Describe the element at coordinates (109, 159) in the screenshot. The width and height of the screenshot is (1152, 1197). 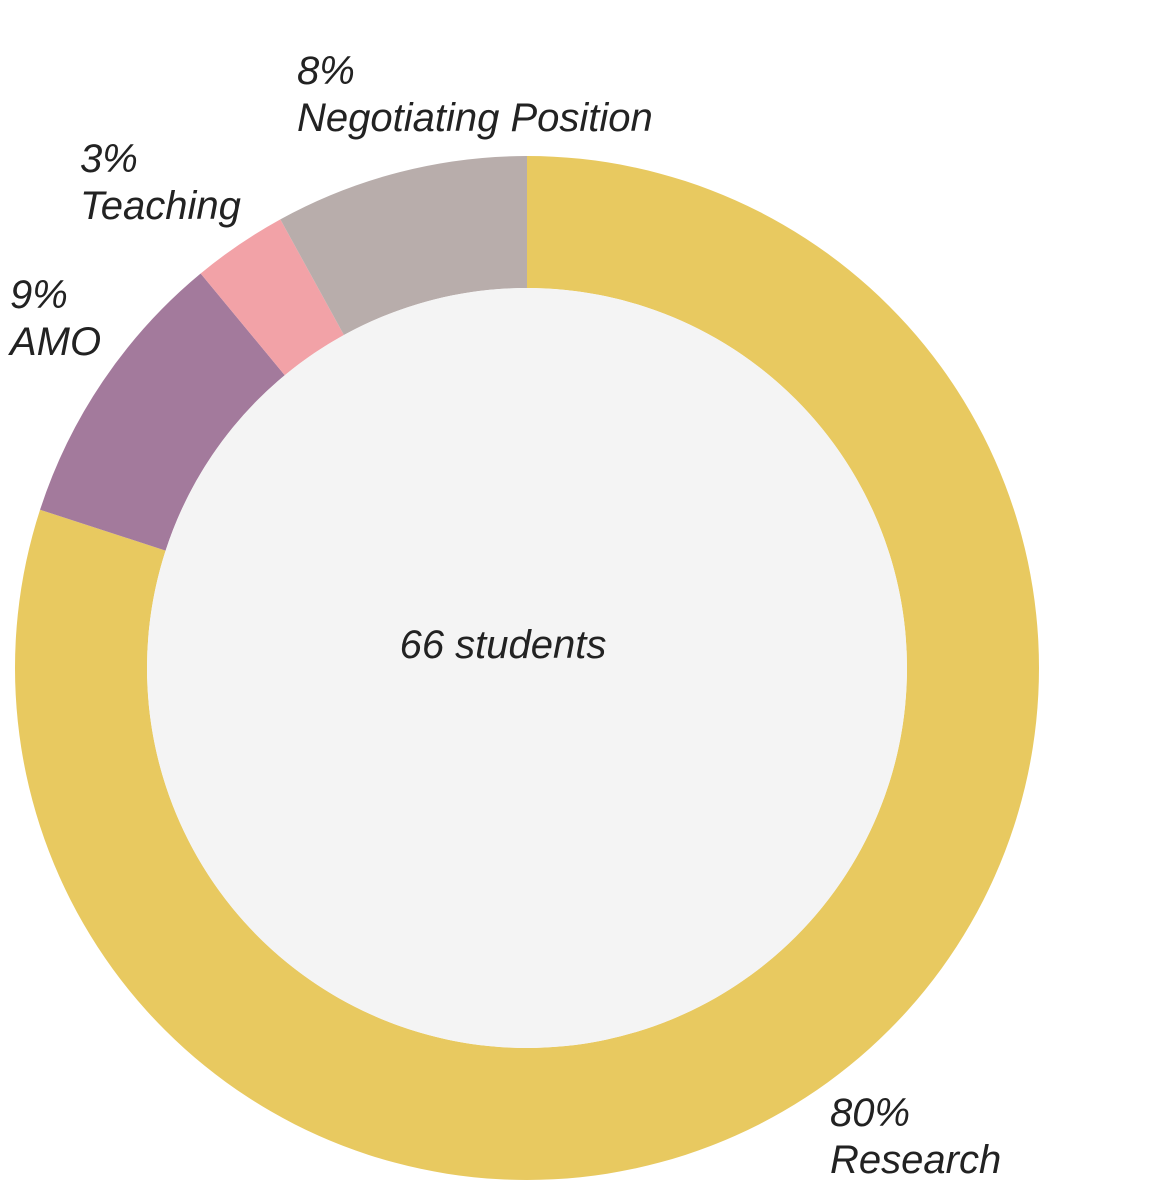
I see `slice-percent-label: 3%` at that location.